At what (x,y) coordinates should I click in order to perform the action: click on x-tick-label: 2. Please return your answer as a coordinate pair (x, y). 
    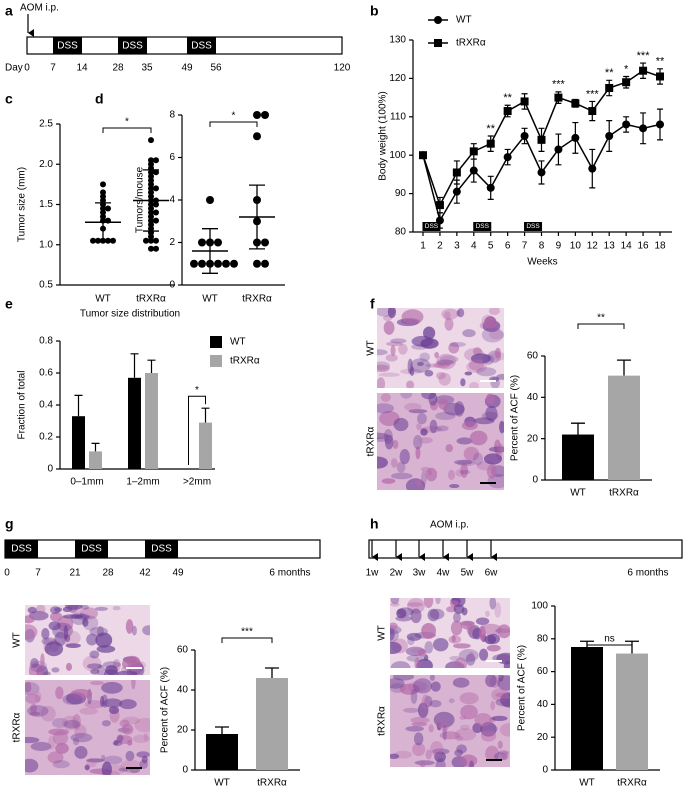
    Looking at the image, I should click on (440, 246).